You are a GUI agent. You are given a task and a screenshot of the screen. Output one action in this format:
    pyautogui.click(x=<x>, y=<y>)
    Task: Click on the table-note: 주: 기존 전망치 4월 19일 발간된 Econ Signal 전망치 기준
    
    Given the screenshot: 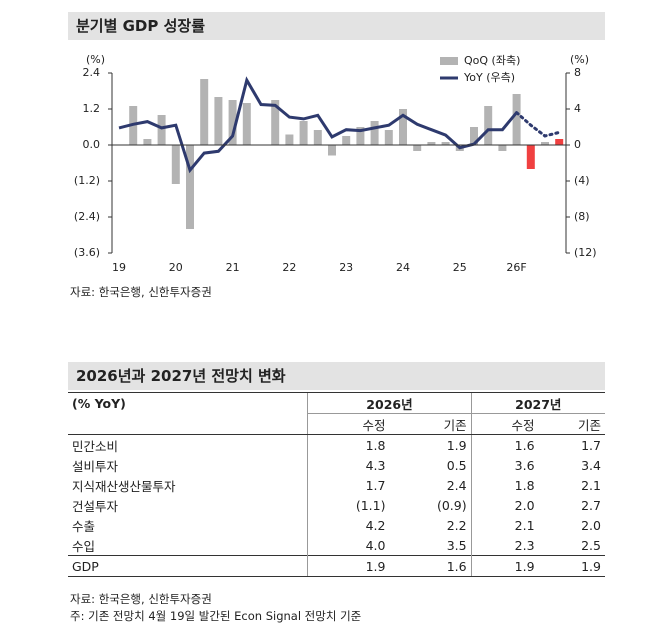 What is the action you would take?
    pyautogui.click(x=216, y=616)
    